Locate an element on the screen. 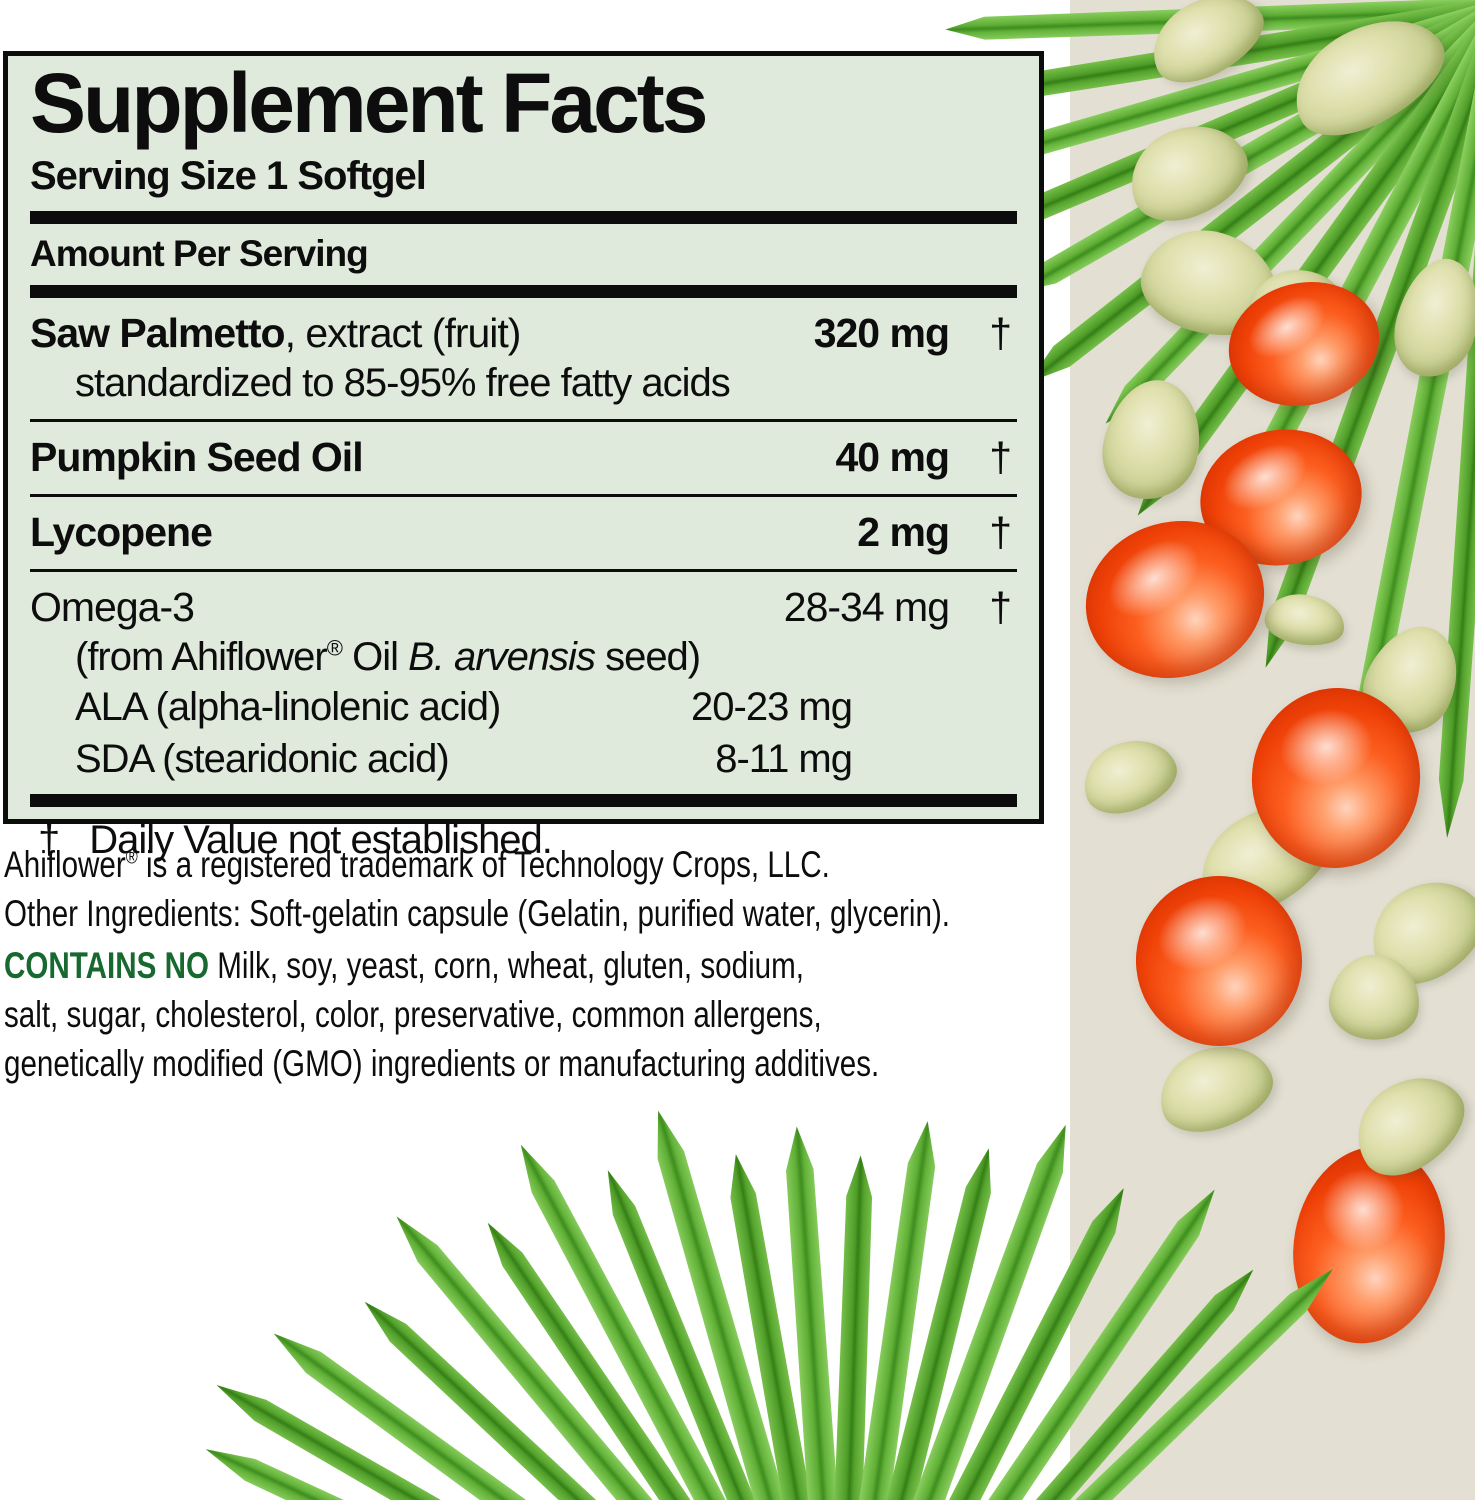 This screenshot has height=1500, width=1475. sub-ingredient-name: ALA (alpha-linolenic acid) is located at coordinates (288, 707).